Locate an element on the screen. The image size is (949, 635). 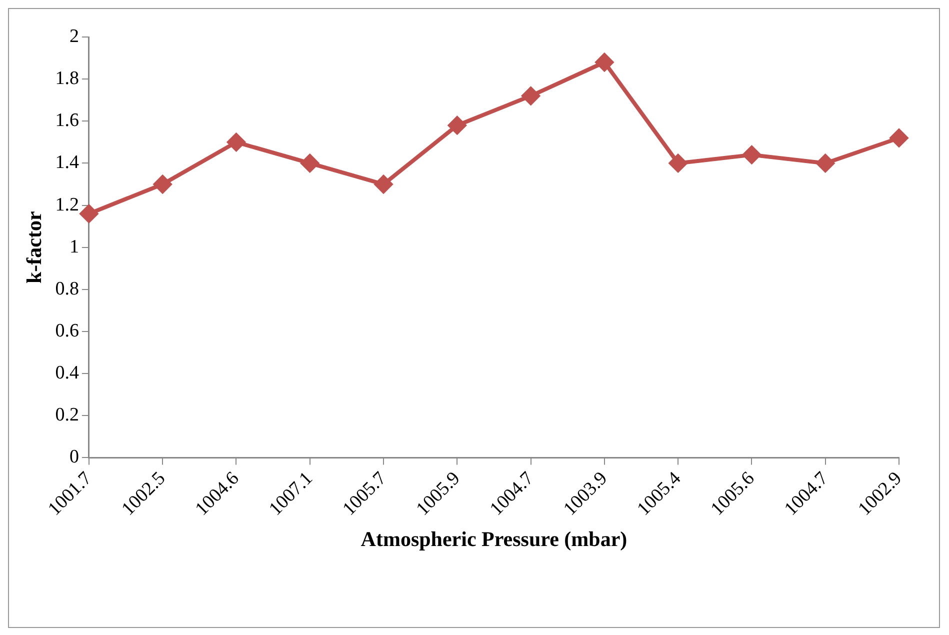
y-tick-label: 1.6 is located at coordinates (67, 121).